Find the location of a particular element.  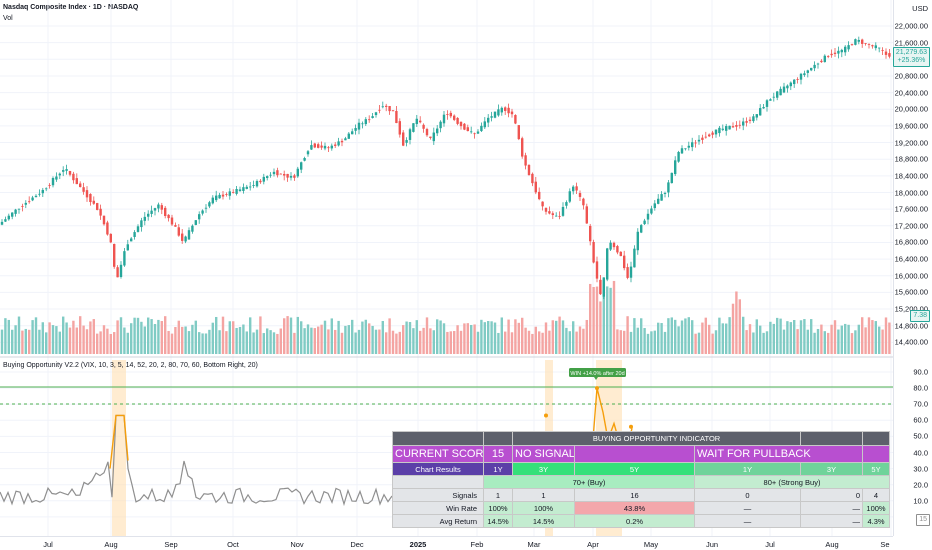

signals-3y-buy: 1 is located at coordinates (543, 495).